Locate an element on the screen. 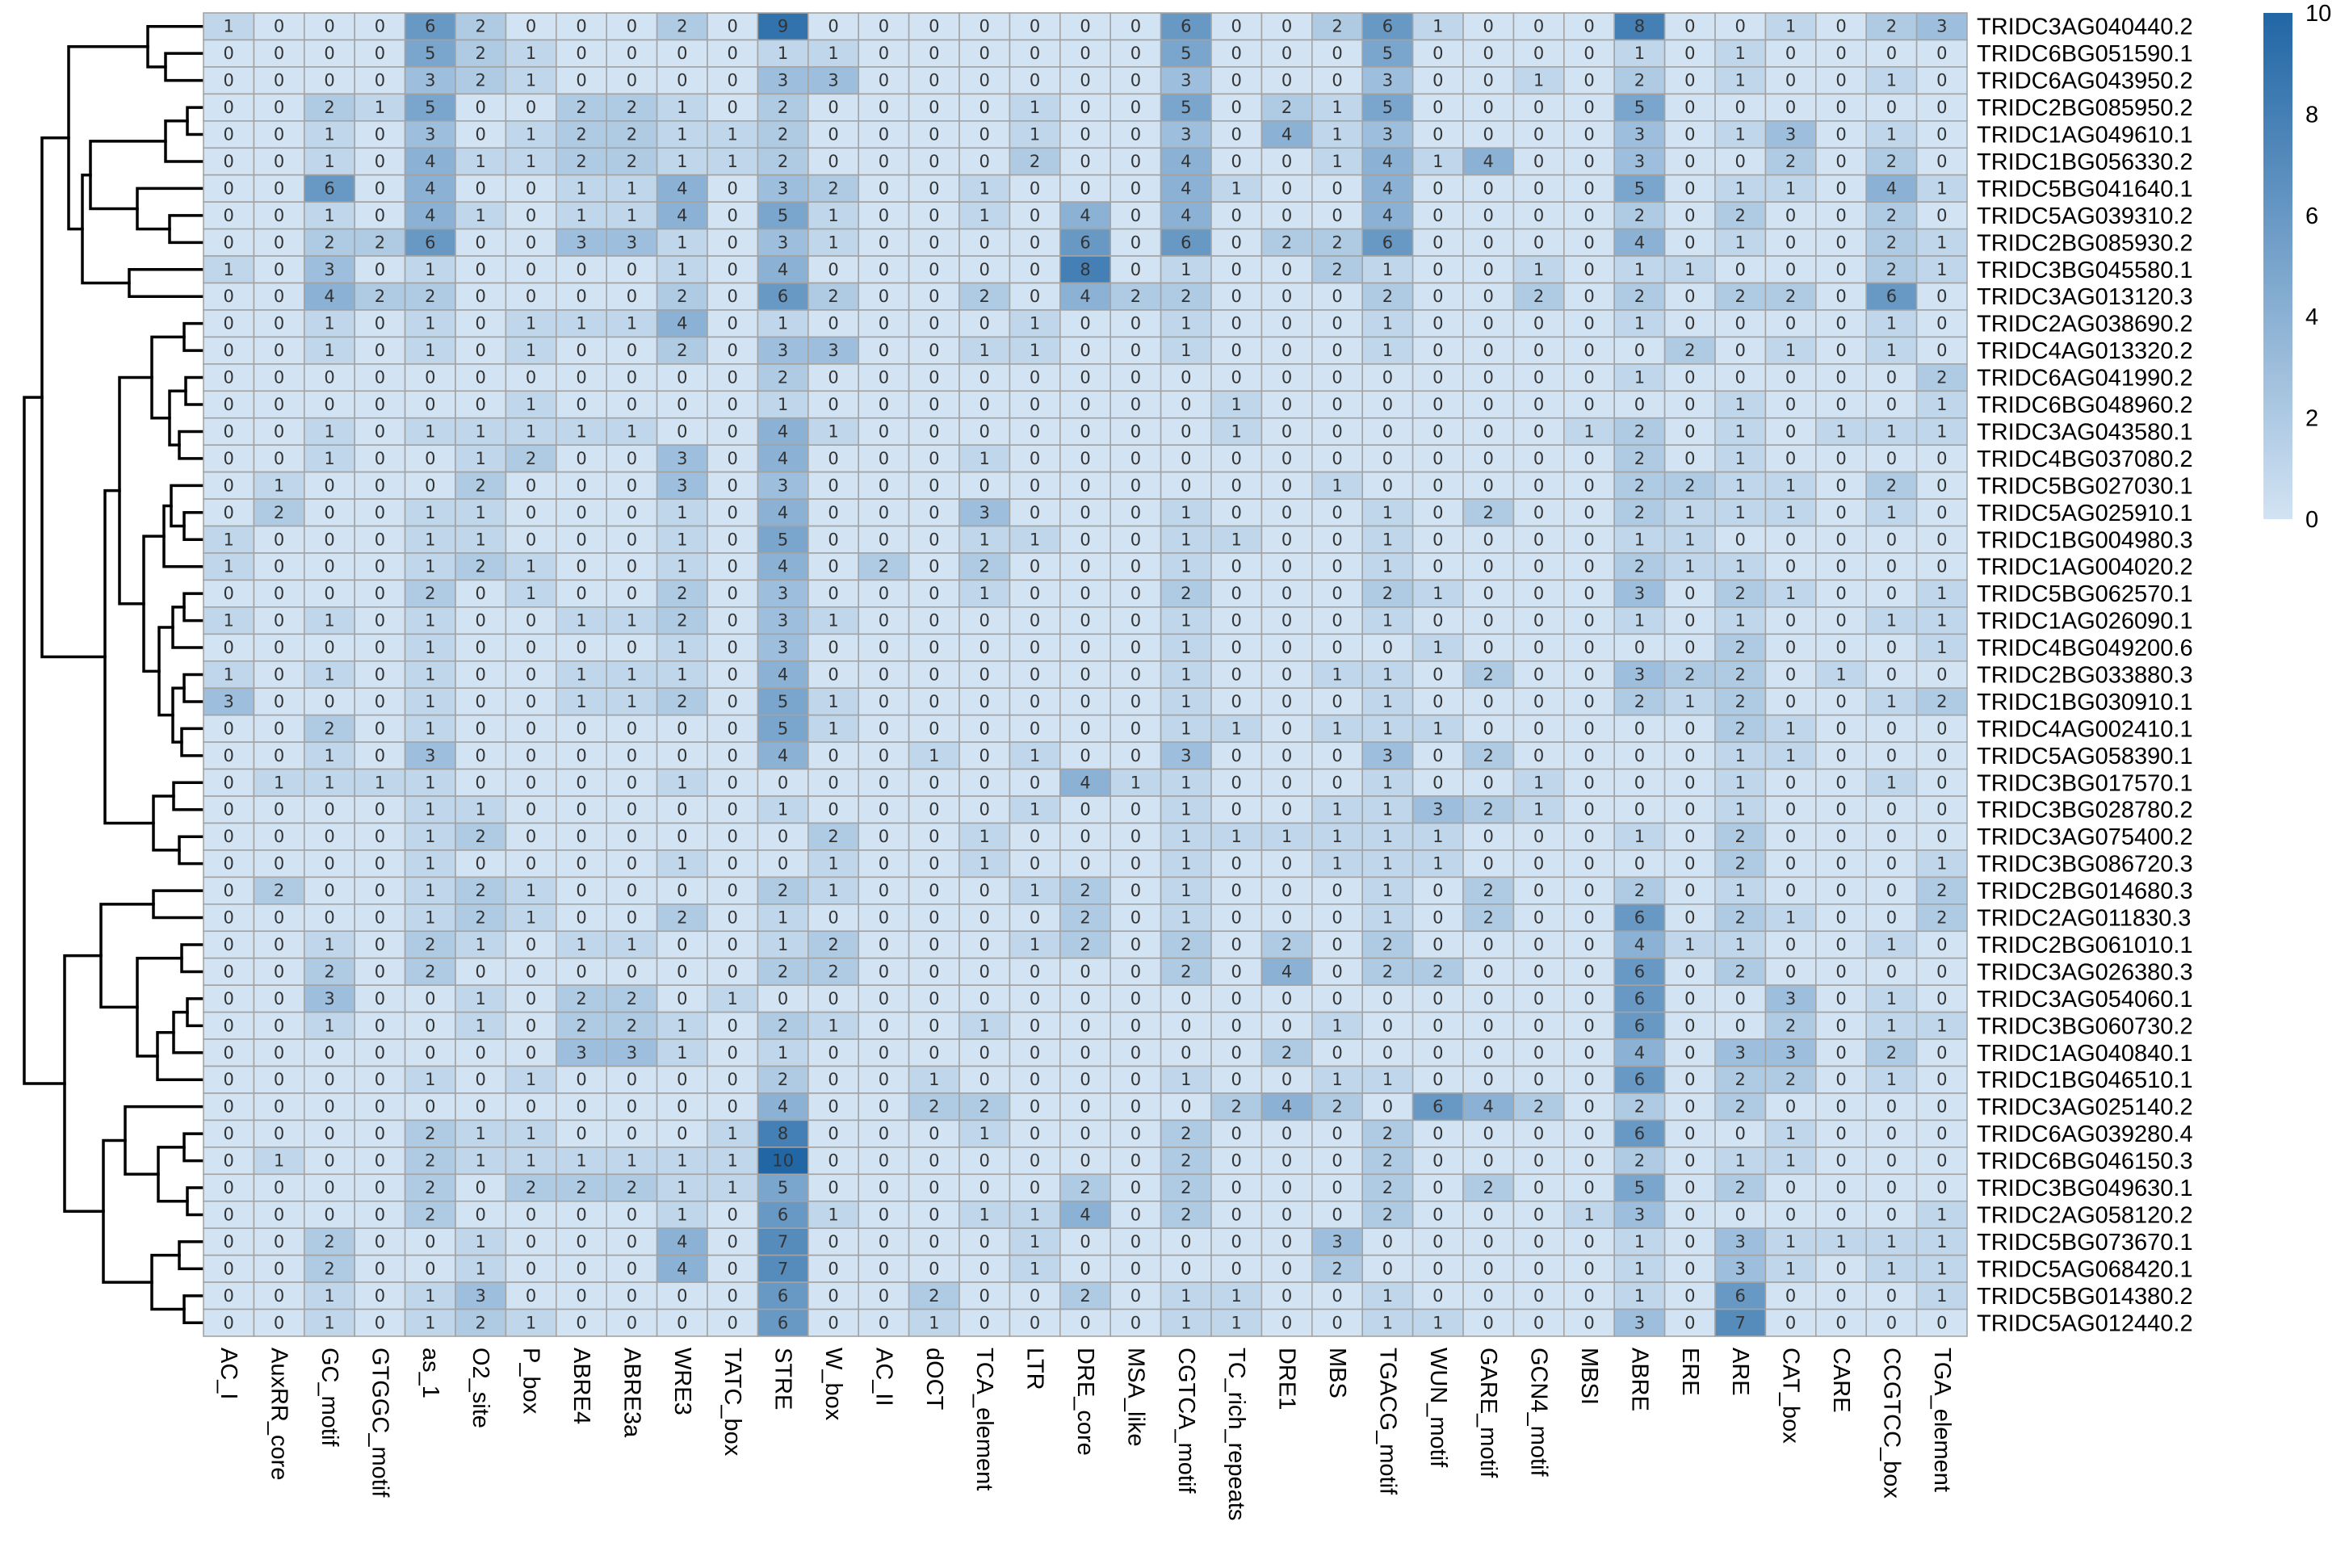  column-label: TCA_element is located at coordinates (984, 1419).